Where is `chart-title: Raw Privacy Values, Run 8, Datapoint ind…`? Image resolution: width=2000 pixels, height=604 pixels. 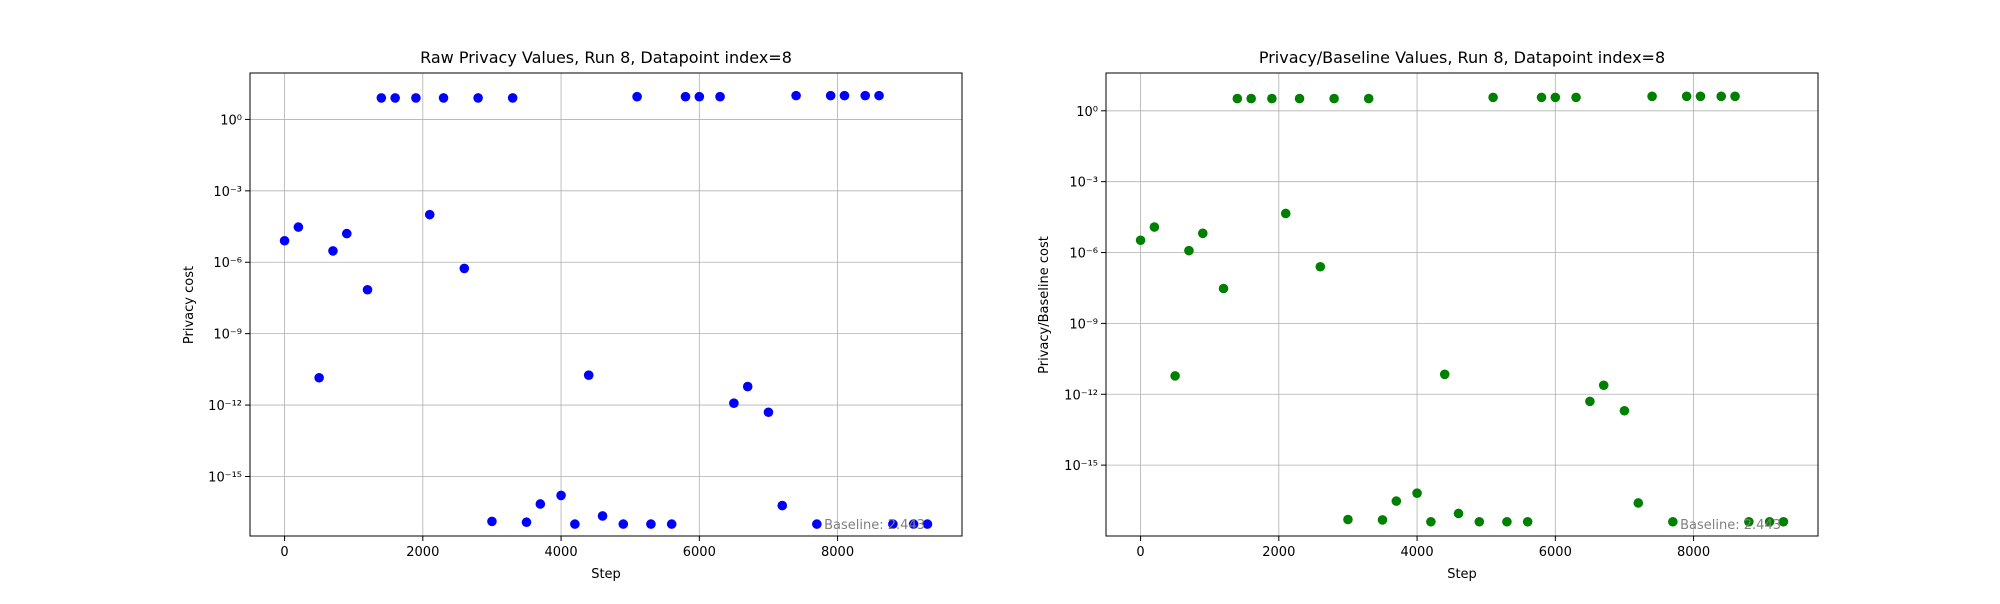 chart-title: Raw Privacy Values, Run 8, Datapoint ind… is located at coordinates (606, 57).